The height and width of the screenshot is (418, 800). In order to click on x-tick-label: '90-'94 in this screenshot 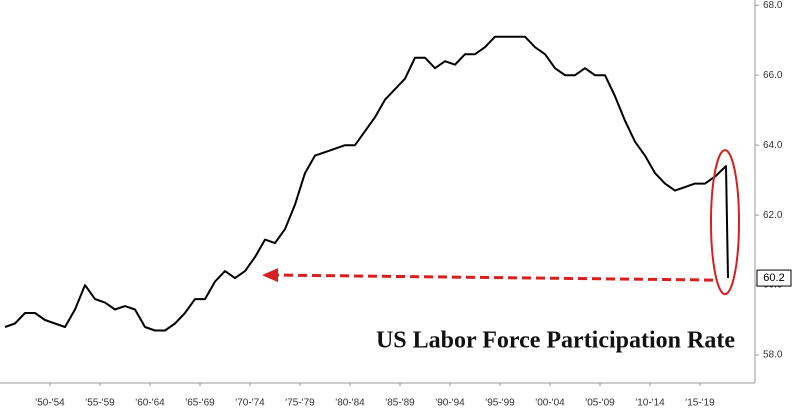, I will do `click(450, 403)`.